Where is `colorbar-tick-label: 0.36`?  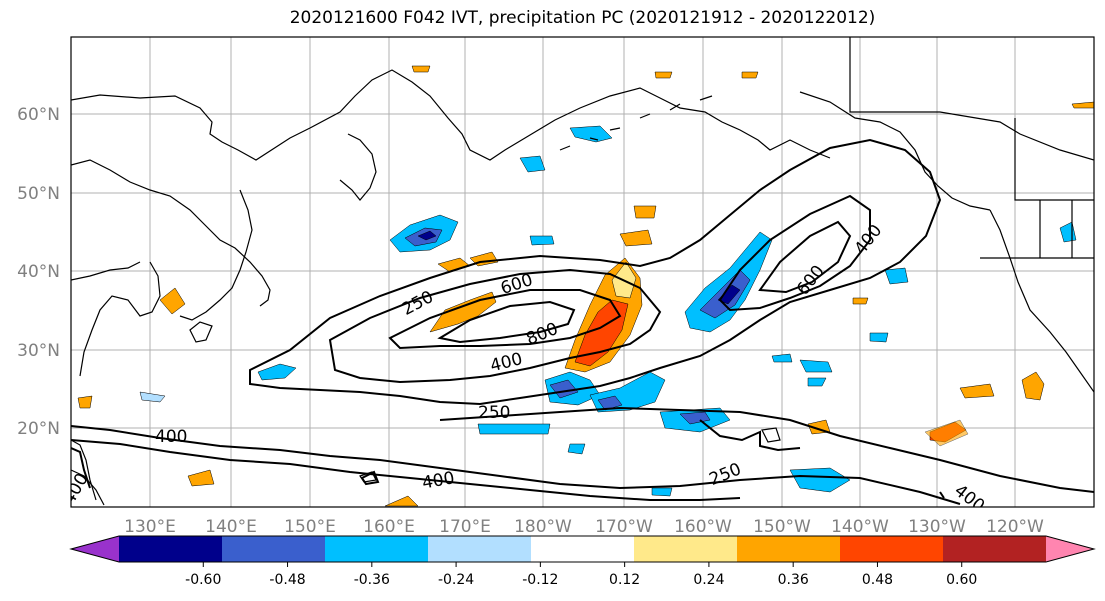
colorbar-tick-label: 0.36 is located at coordinates (793, 580).